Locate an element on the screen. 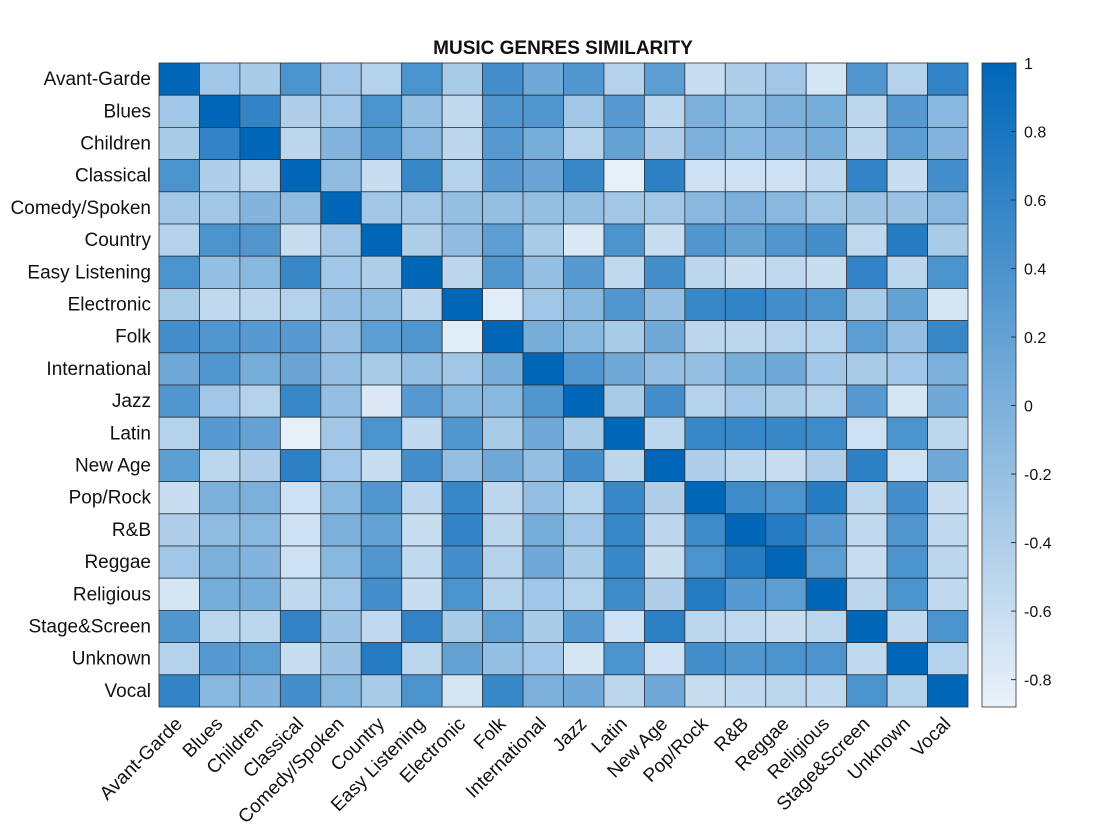  y-tick-label: Classical is located at coordinates (113, 176).